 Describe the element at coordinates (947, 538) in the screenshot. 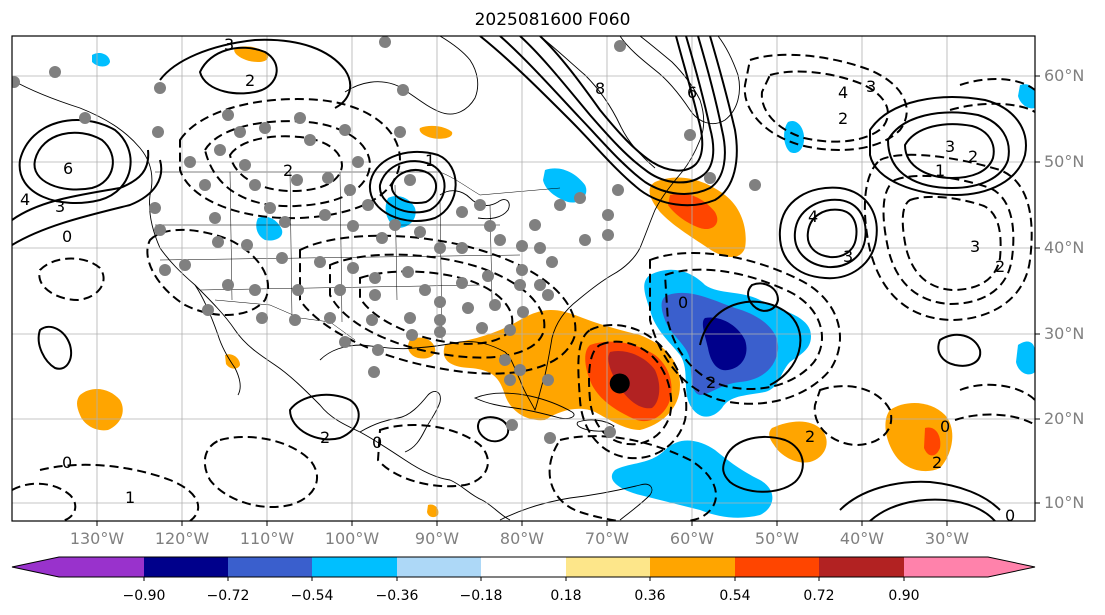

I see `lon-label: 30°W` at that location.